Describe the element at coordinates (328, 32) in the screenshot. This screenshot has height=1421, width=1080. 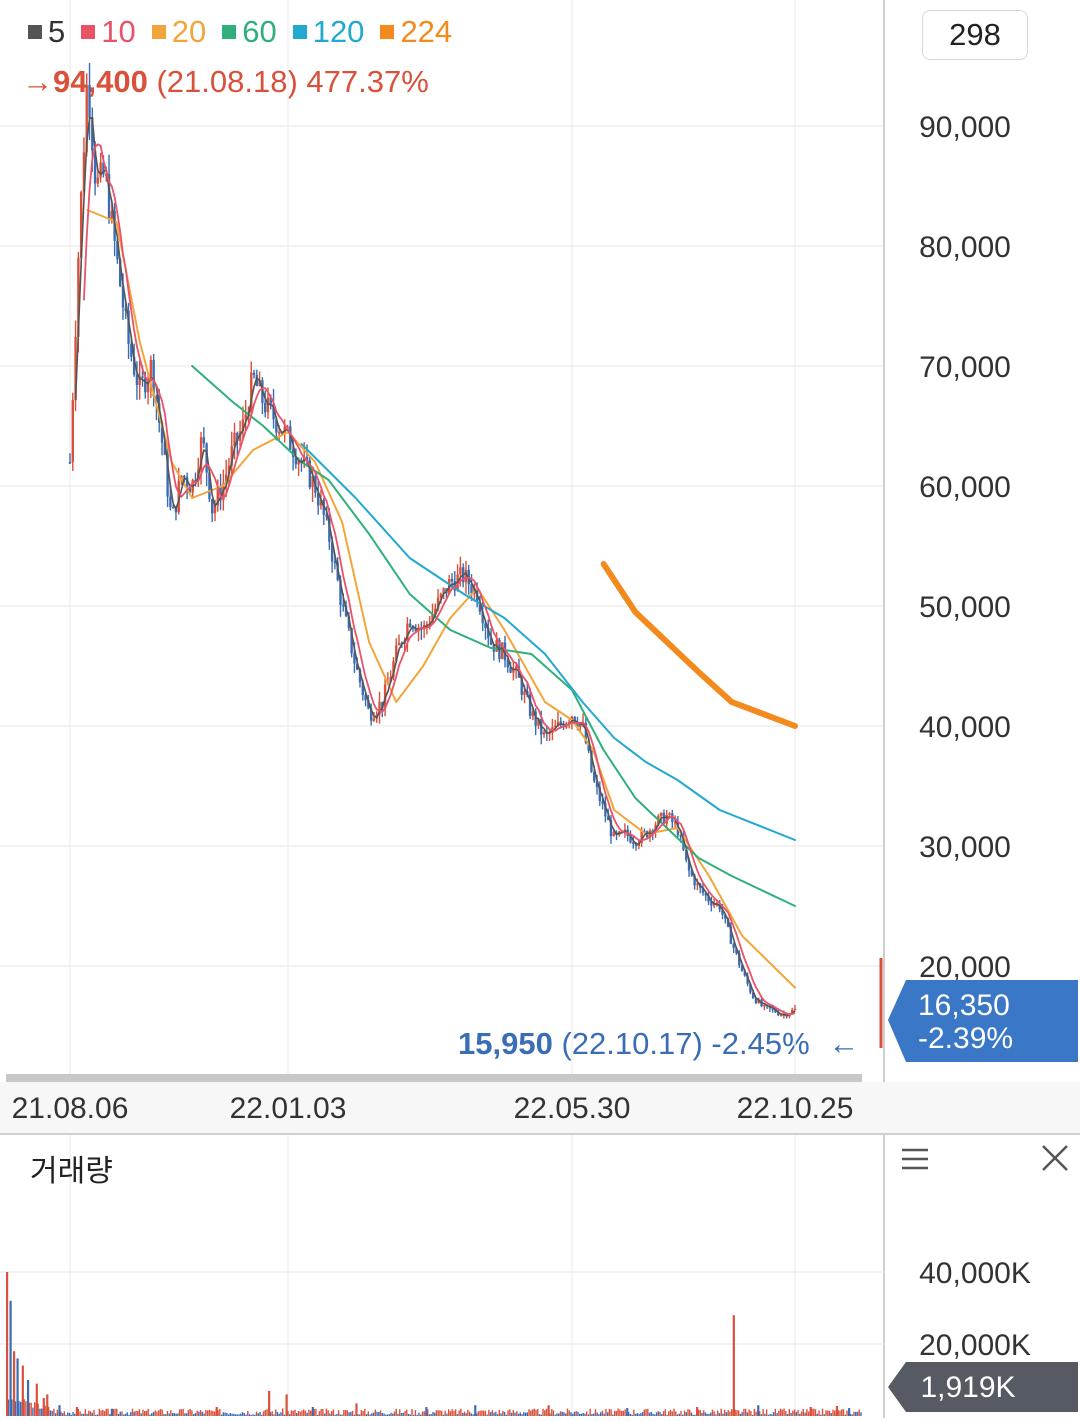
I see `legend-item-ma120: 120` at that location.